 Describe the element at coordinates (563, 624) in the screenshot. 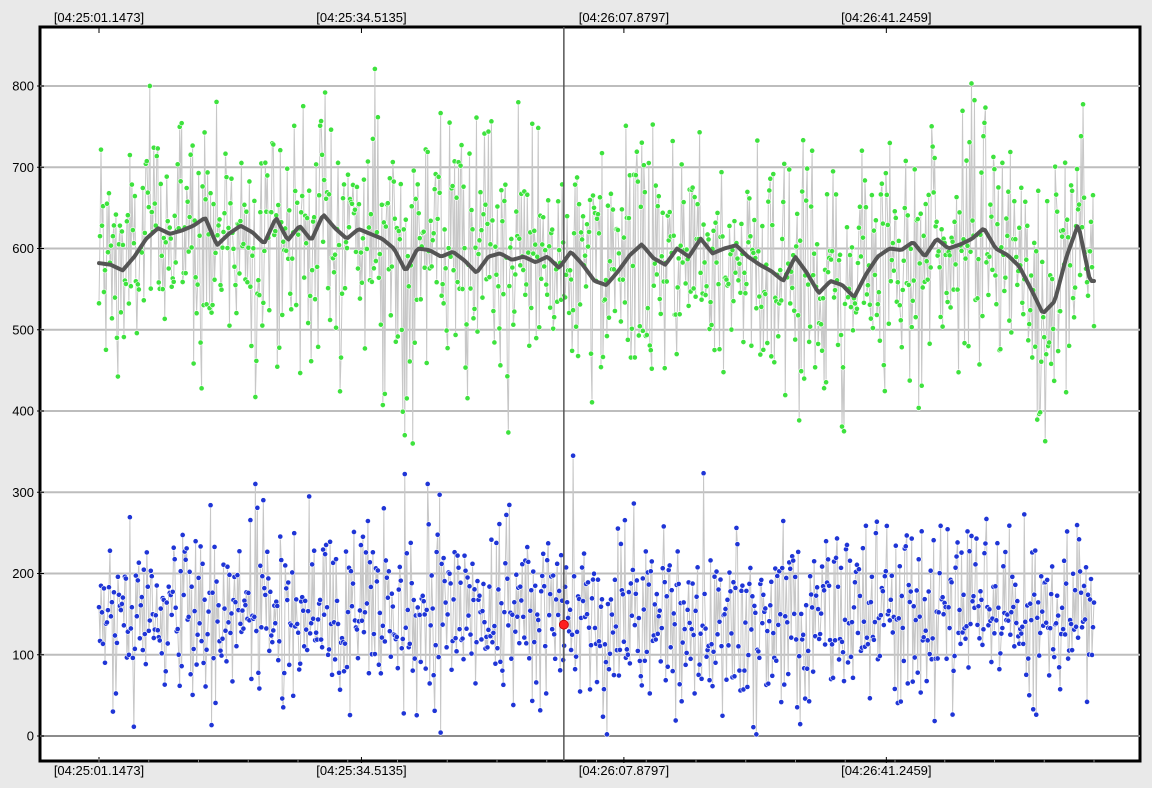

I see `cursor-highlight-point` at that location.